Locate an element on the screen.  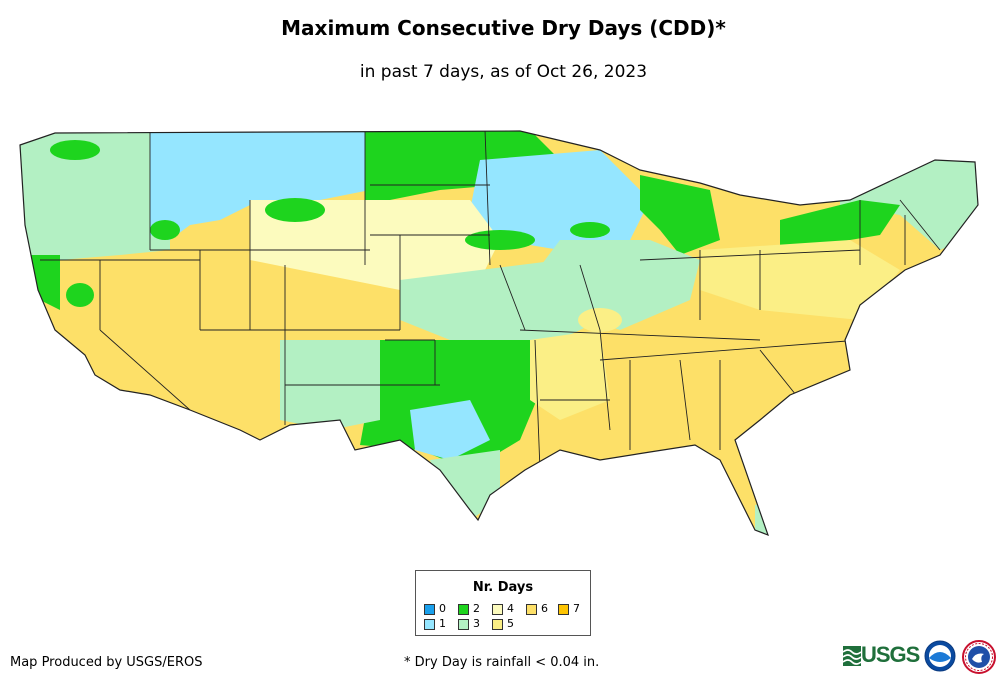
noaa-logo-icon is located at coordinates (940, 656).